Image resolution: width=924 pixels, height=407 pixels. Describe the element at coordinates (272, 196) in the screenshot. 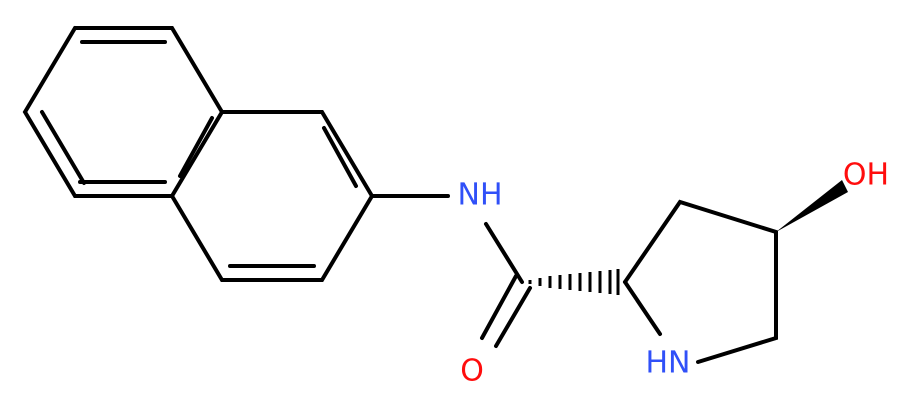

I see `naphthalene-ring-right` at that location.